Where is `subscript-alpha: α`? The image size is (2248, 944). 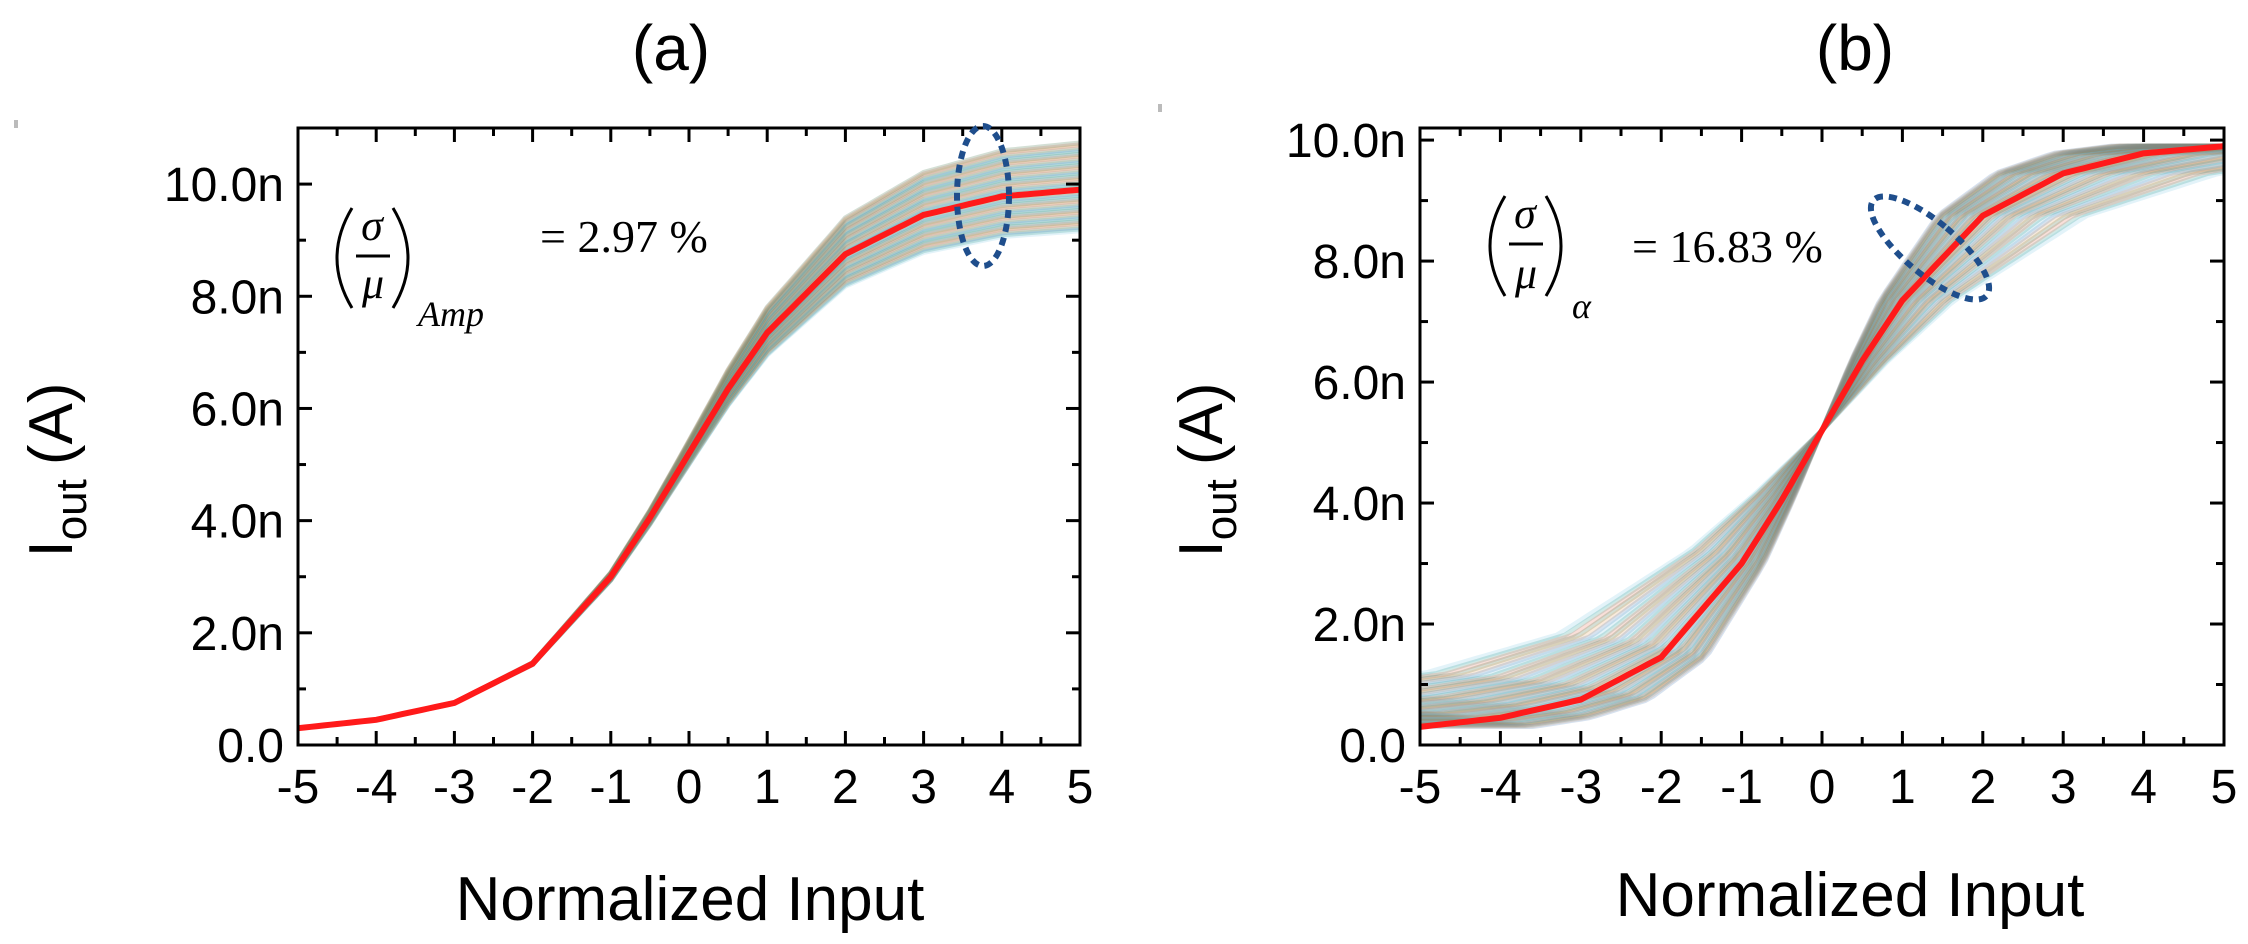 subscript-alpha: α is located at coordinates (1582, 306).